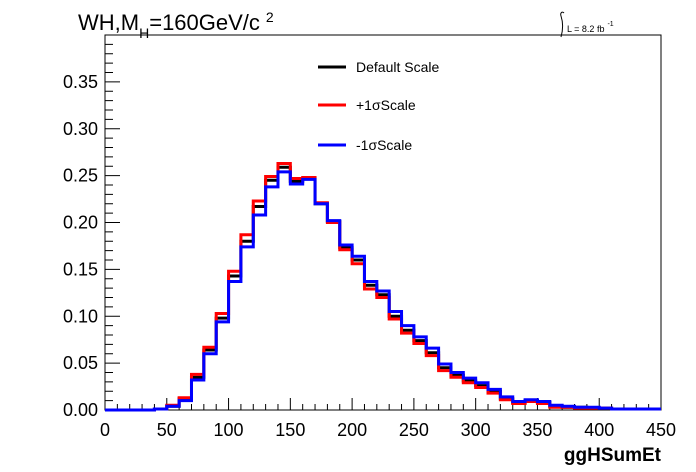 This screenshot has height=472, width=696. I want to click on y-tick-label: 0.10, so click(80, 316).